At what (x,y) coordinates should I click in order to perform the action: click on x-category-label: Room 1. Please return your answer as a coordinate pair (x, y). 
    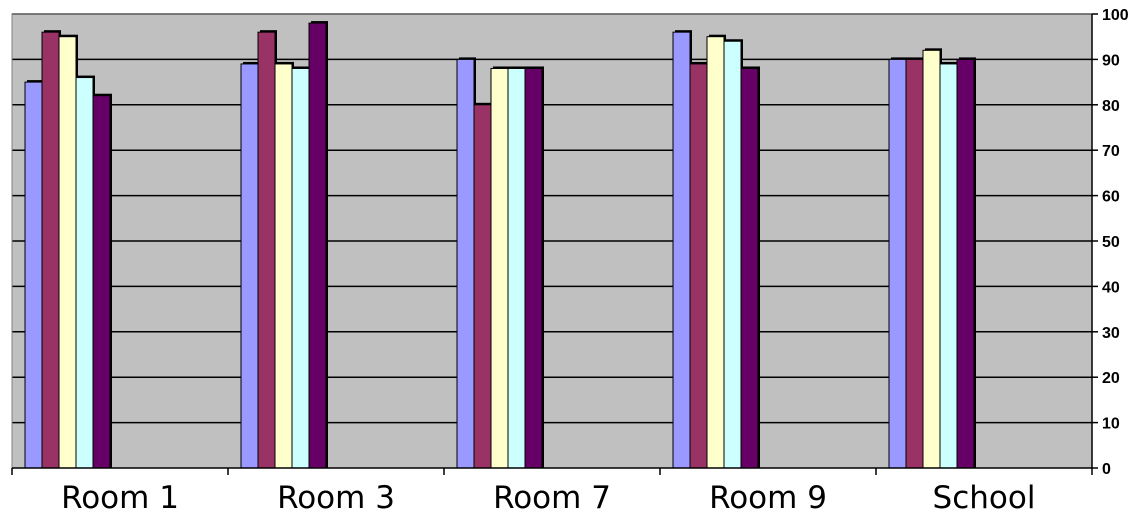
    Looking at the image, I should click on (120, 498).